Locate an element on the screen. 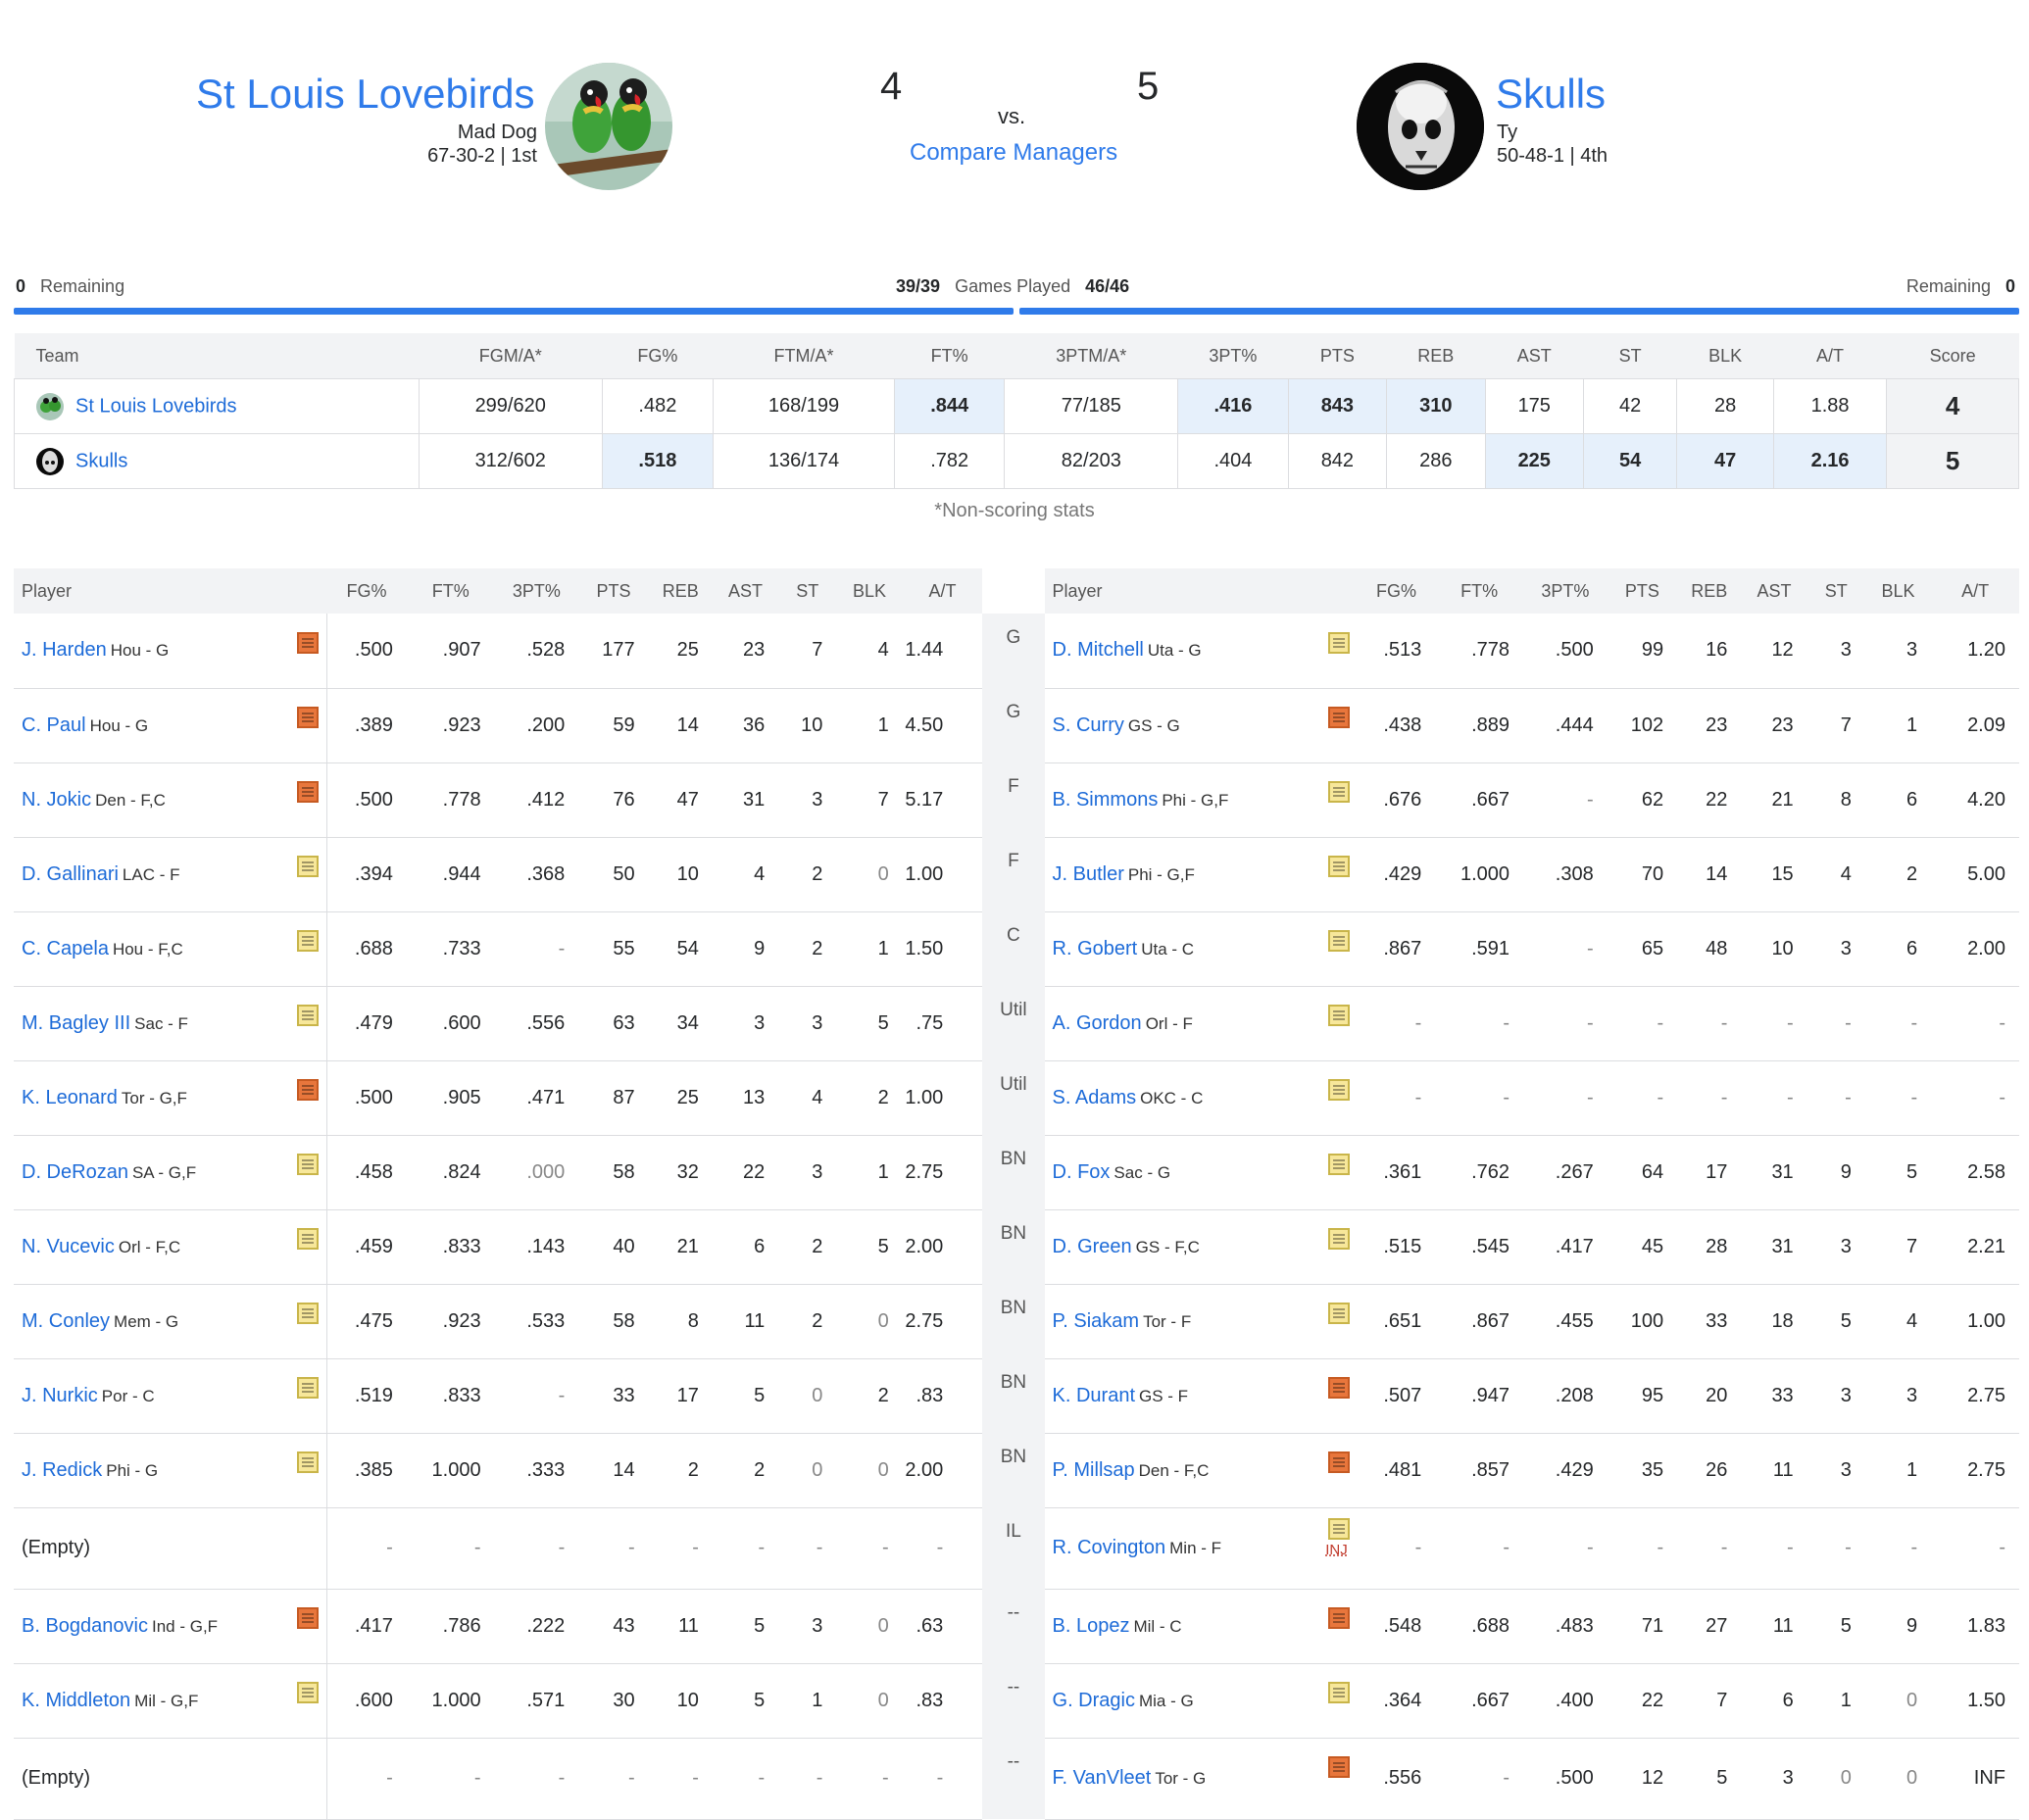  home-roster-col-header: Player is located at coordinates (170, 591).